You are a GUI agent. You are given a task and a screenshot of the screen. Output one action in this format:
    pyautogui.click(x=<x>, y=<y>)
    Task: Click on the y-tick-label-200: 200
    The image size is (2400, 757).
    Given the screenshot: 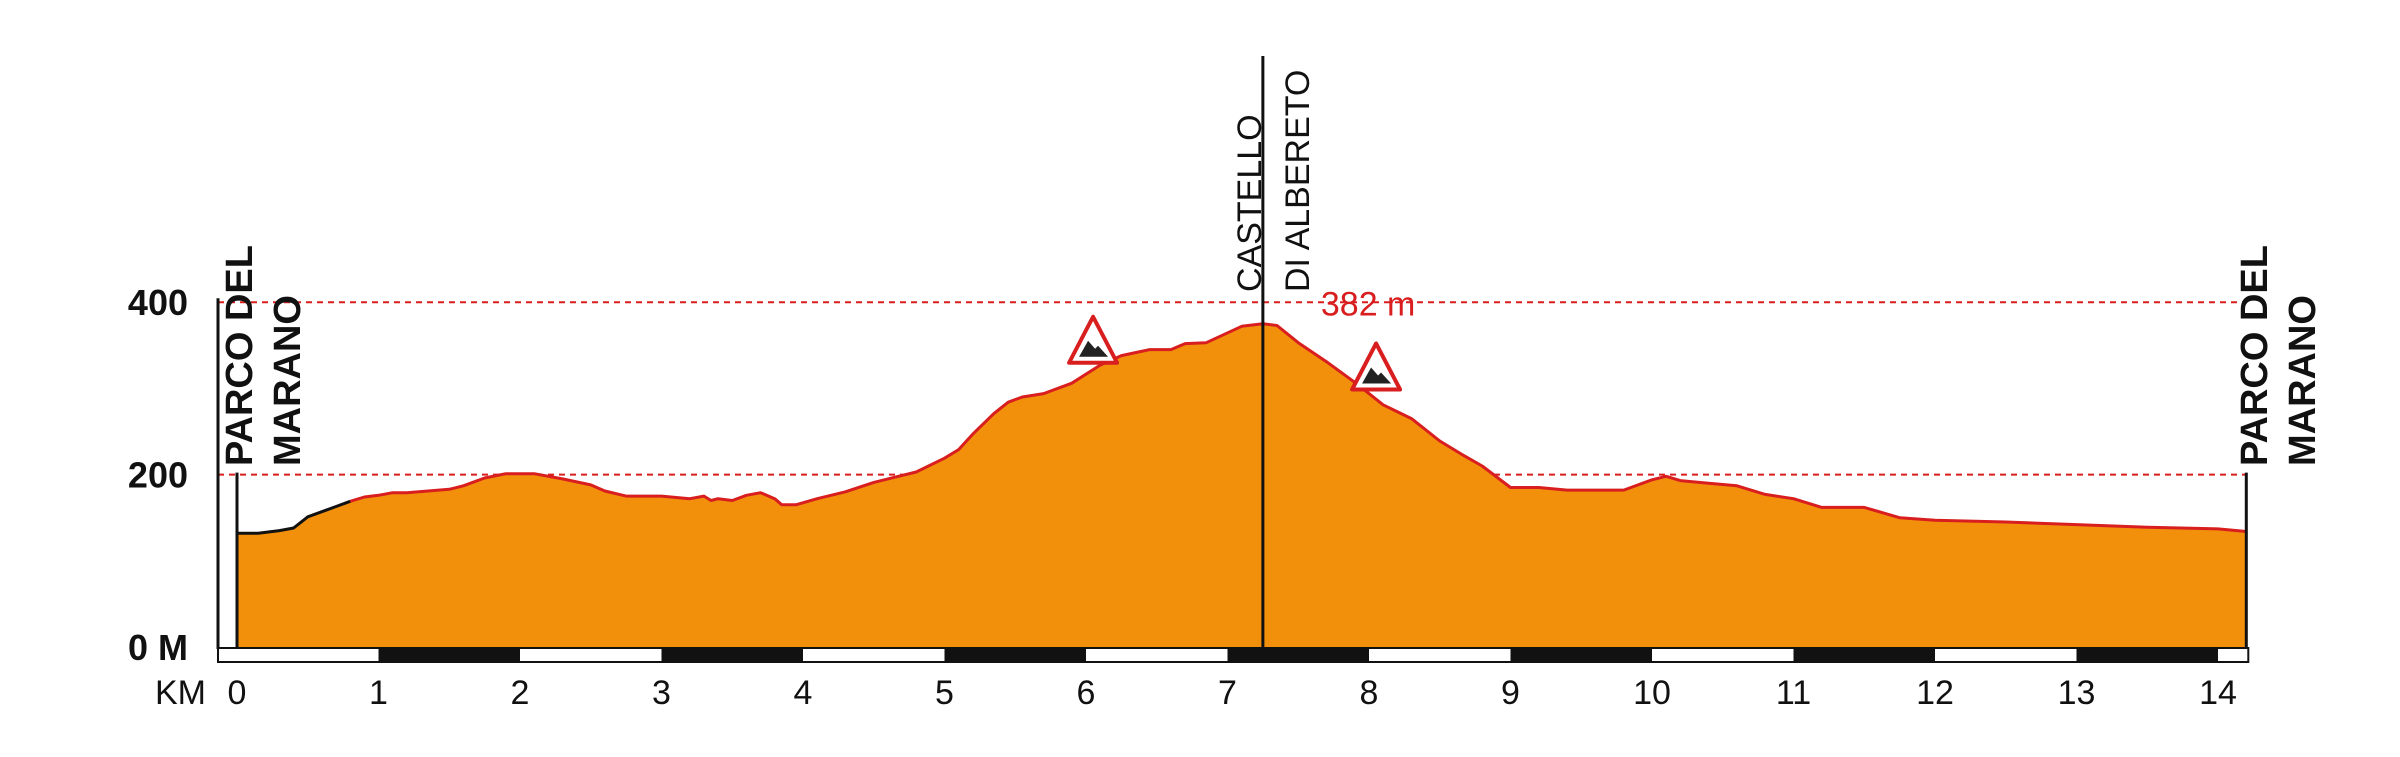 What is the action you would take?
    pyautogui.click(x=158, y=475)
    